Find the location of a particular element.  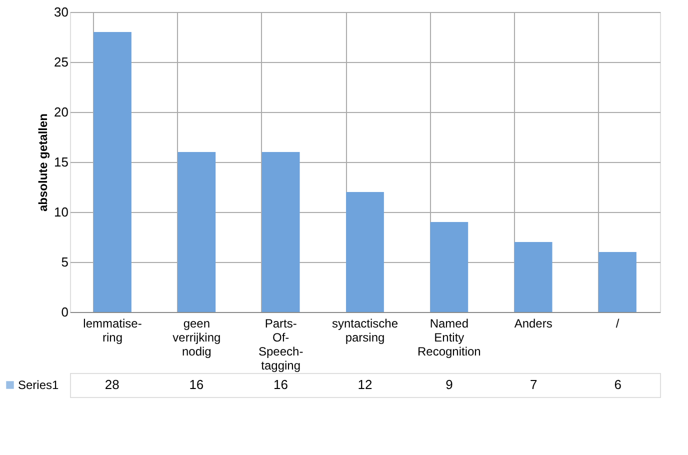

y-tick-label: 10 is located at coordinates (61, 212).